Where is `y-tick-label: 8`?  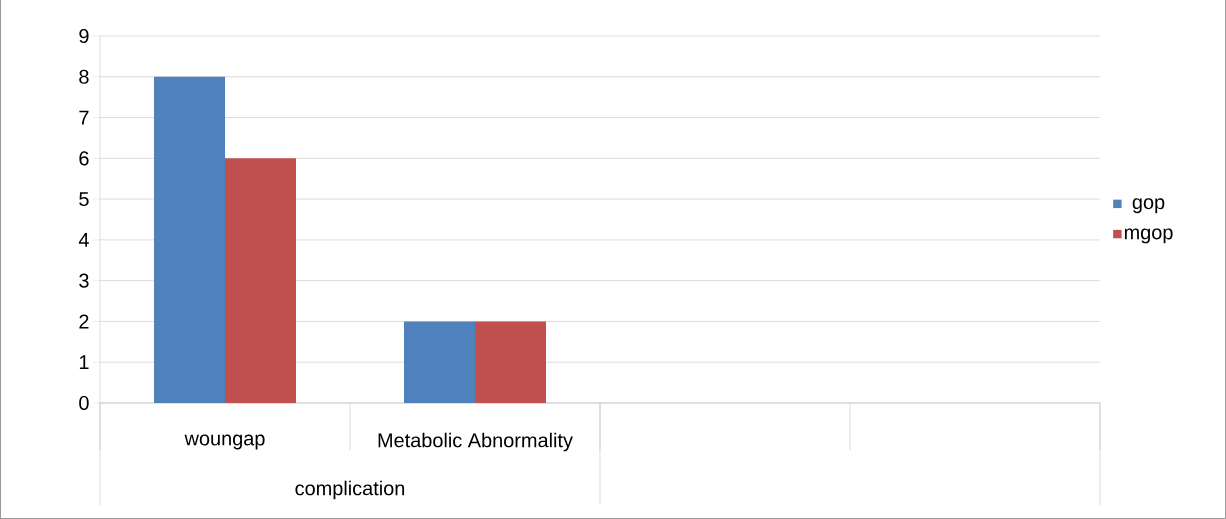
y-tick-label: 8 is located at coordinates (84, 76).